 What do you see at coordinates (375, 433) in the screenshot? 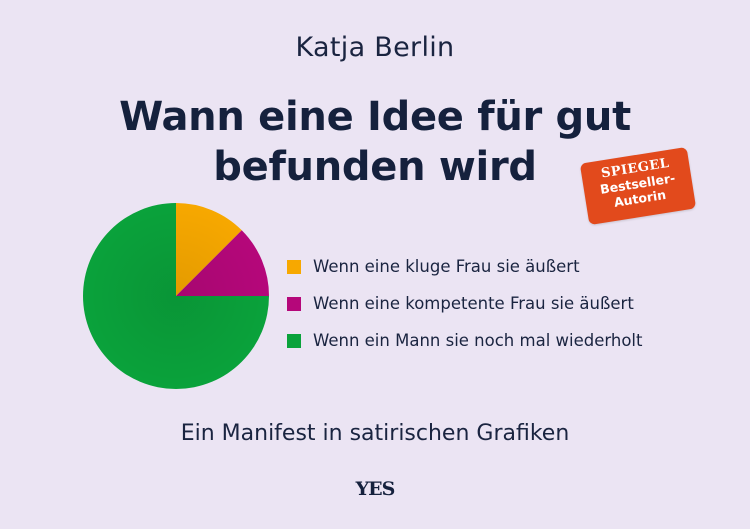
I see `book-subtitle: Ein Manifest in satirischen Grafiken` at bounding box center [375, 433].